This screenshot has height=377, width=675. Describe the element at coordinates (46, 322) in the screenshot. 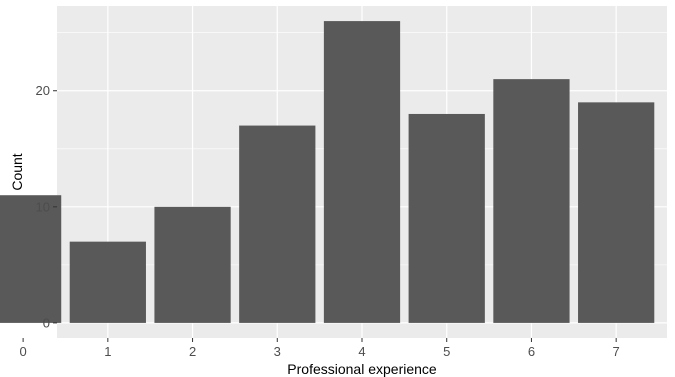

I see `y-tick-label: 0` at that location.